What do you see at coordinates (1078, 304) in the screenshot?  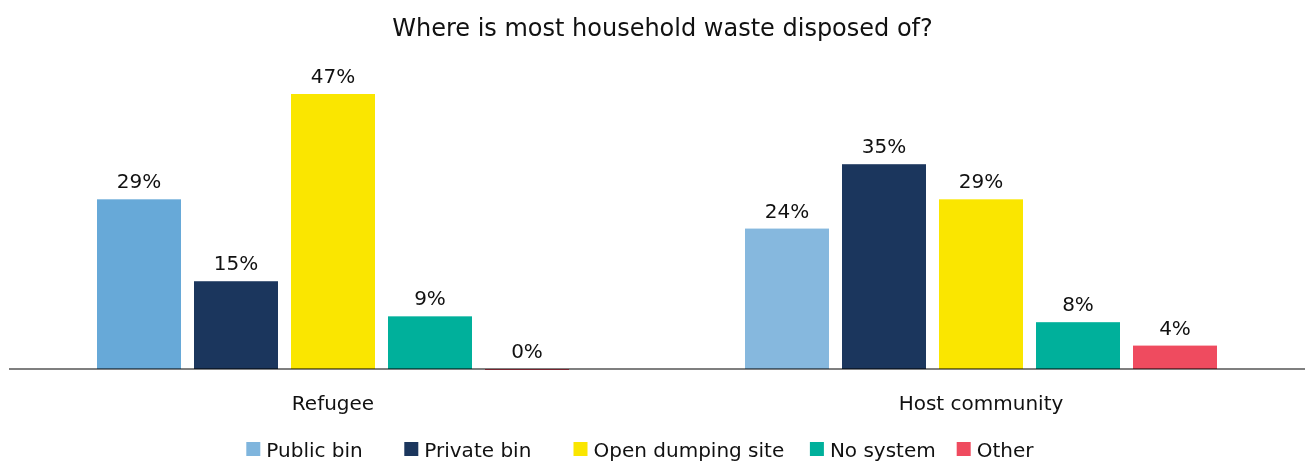 I see `data-label: 8%` at bounding box center [1078, 304].